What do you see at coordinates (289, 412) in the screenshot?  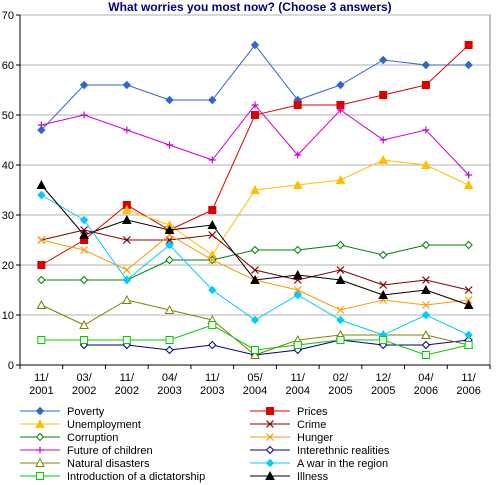 I see `legend-item: Prices` at bounding box center [289, 412].